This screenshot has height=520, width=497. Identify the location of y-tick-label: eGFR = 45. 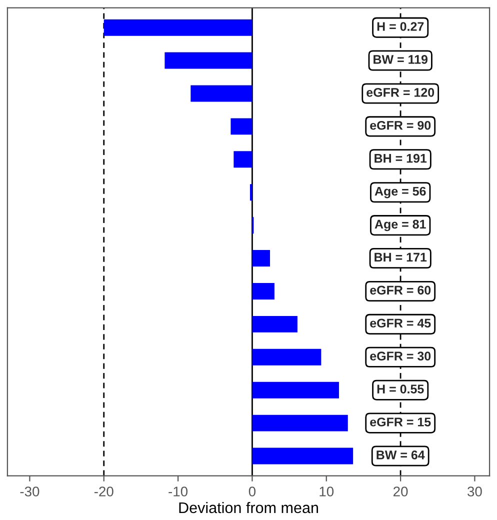
(400, 323).